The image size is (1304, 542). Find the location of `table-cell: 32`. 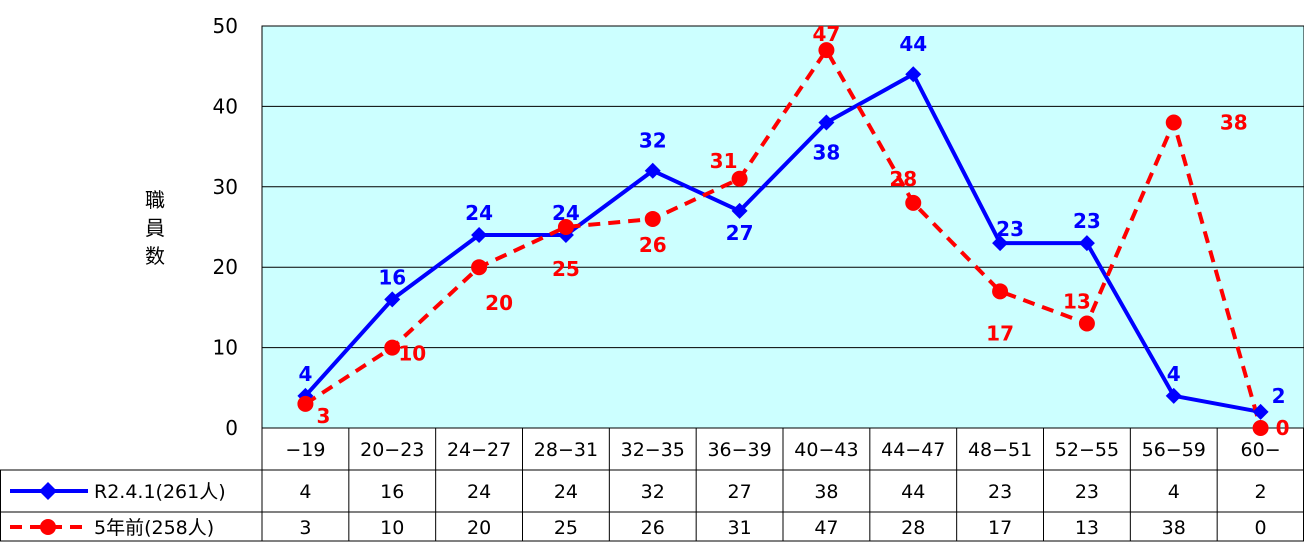

table-cell: 32 is located at coordinates (653, 492).